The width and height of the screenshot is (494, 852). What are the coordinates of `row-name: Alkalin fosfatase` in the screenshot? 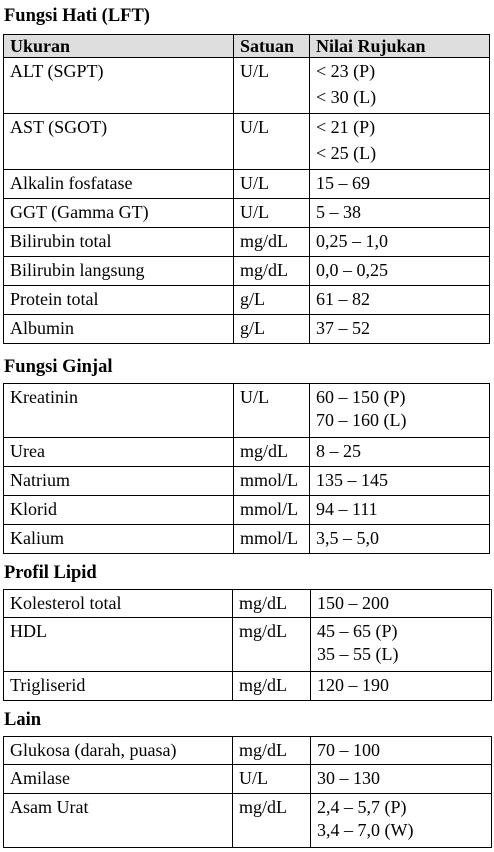 It's located at (118, 184).